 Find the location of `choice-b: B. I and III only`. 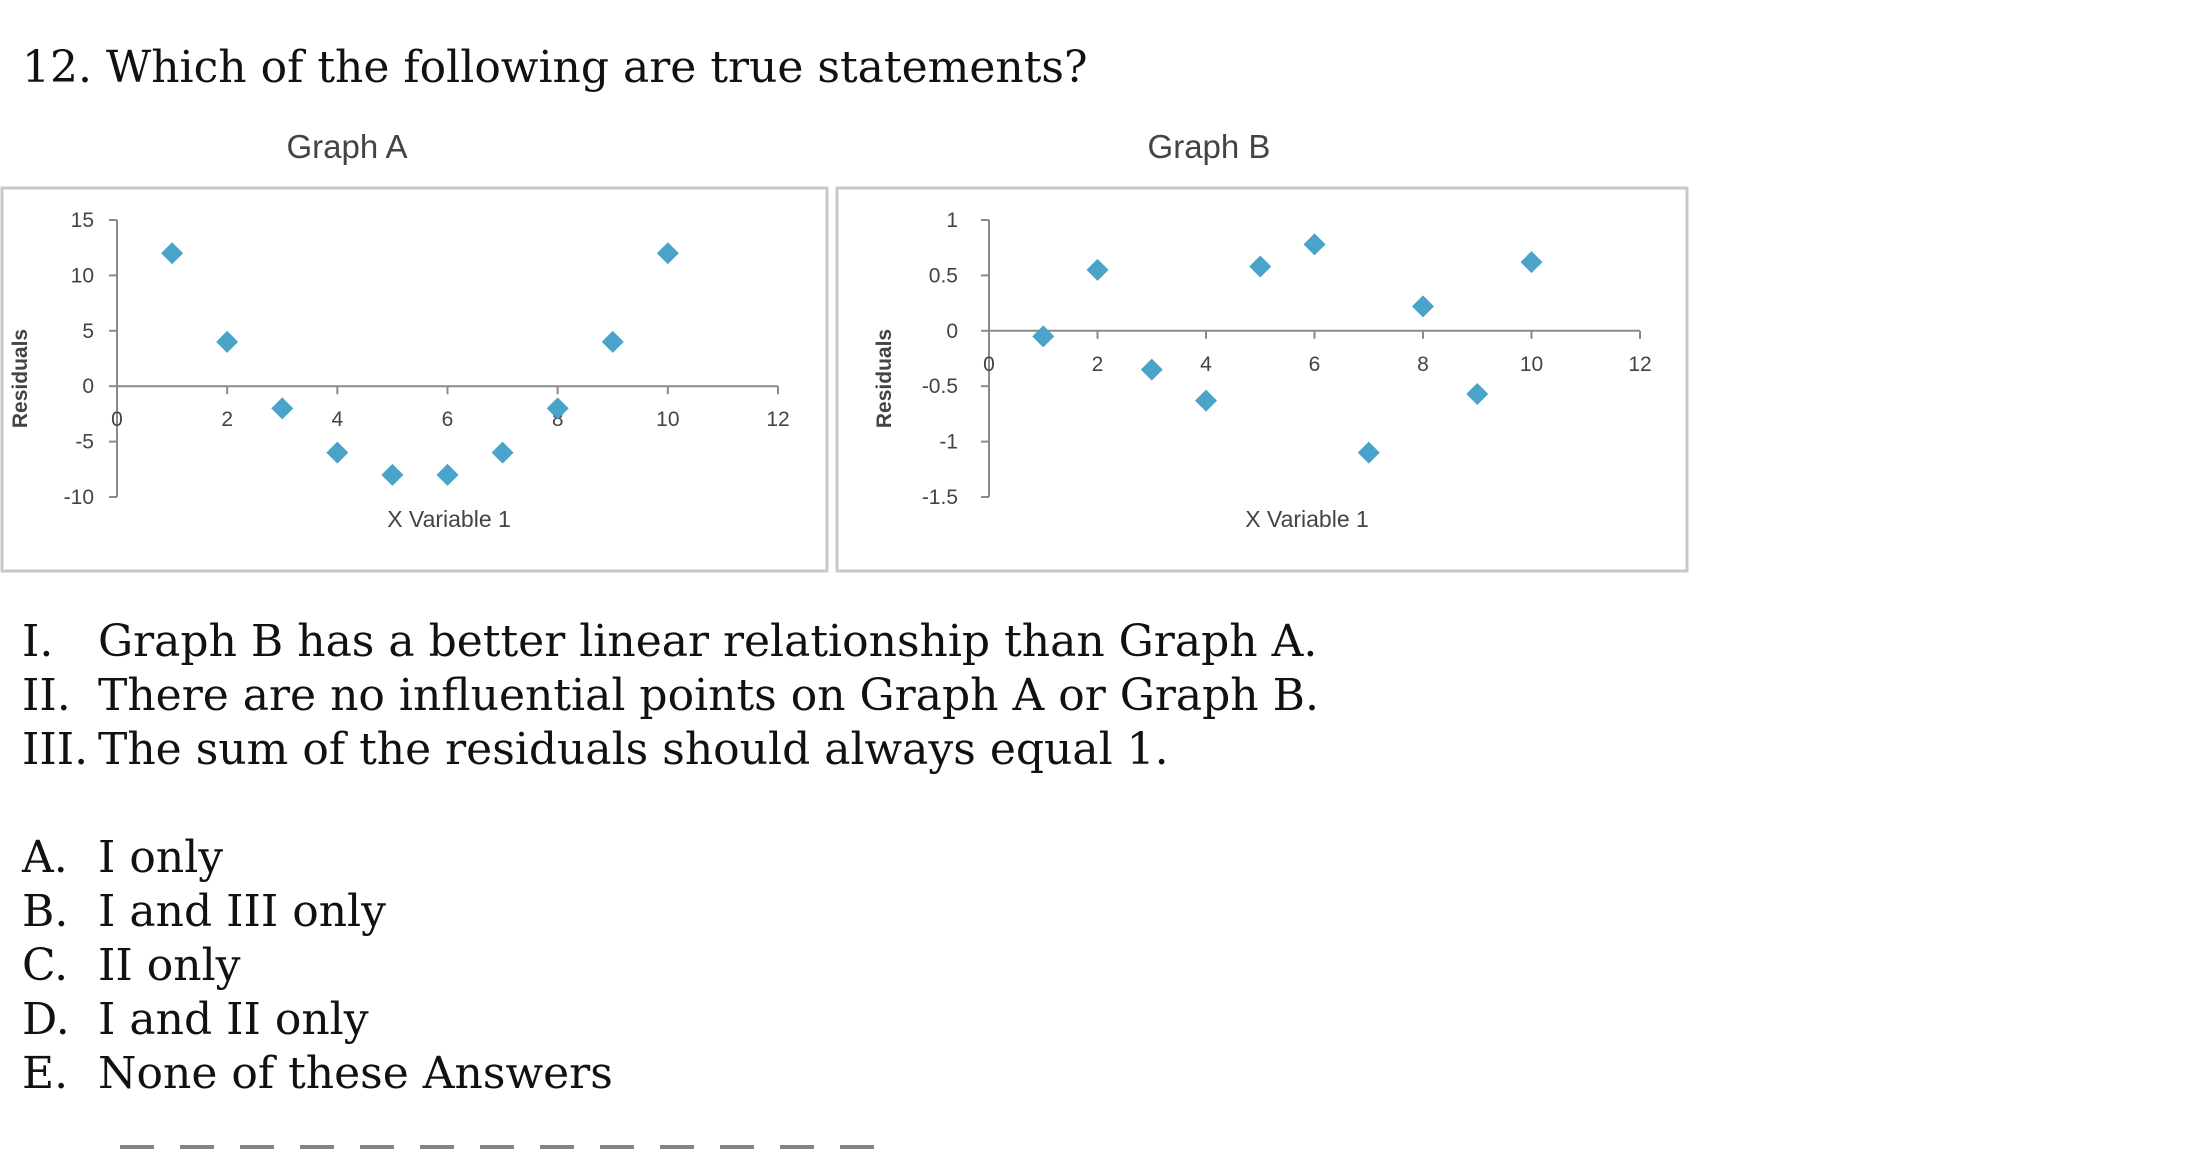

choice-b: B. I and III only is located at coordinates (204, 912).